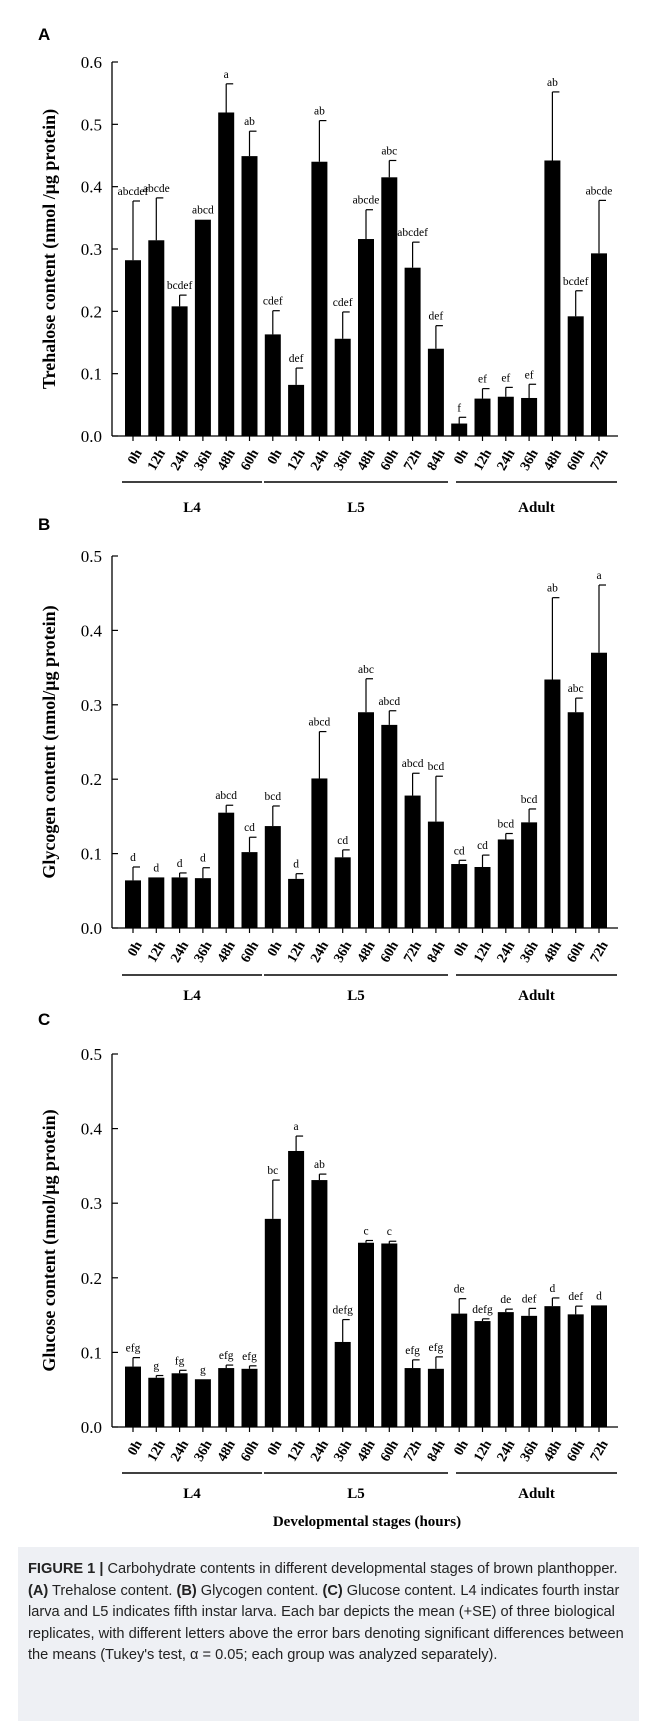  What do you see at coordinates (599, 1296) in the screenshot?
I see `significance-label: d` at bounding box center [599, 1296].